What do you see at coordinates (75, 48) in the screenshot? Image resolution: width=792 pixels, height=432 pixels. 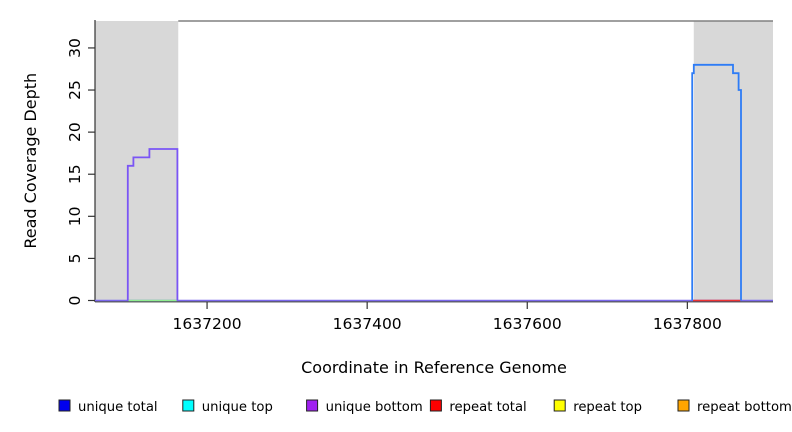 I see `y-tick-label: 30` at bounding box center [75, 48].